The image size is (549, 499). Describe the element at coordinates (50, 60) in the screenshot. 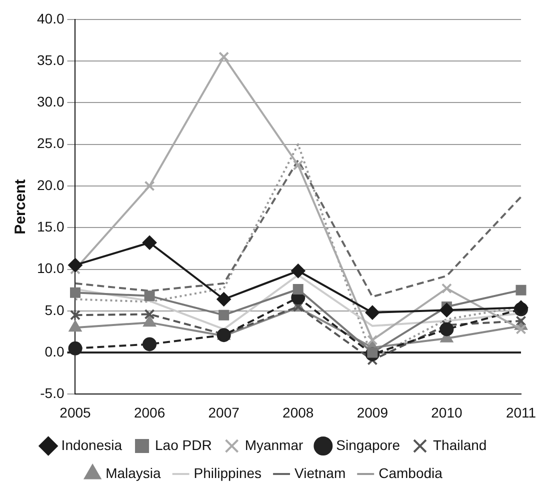

I see `y-tick-label: 35.0` at that location.